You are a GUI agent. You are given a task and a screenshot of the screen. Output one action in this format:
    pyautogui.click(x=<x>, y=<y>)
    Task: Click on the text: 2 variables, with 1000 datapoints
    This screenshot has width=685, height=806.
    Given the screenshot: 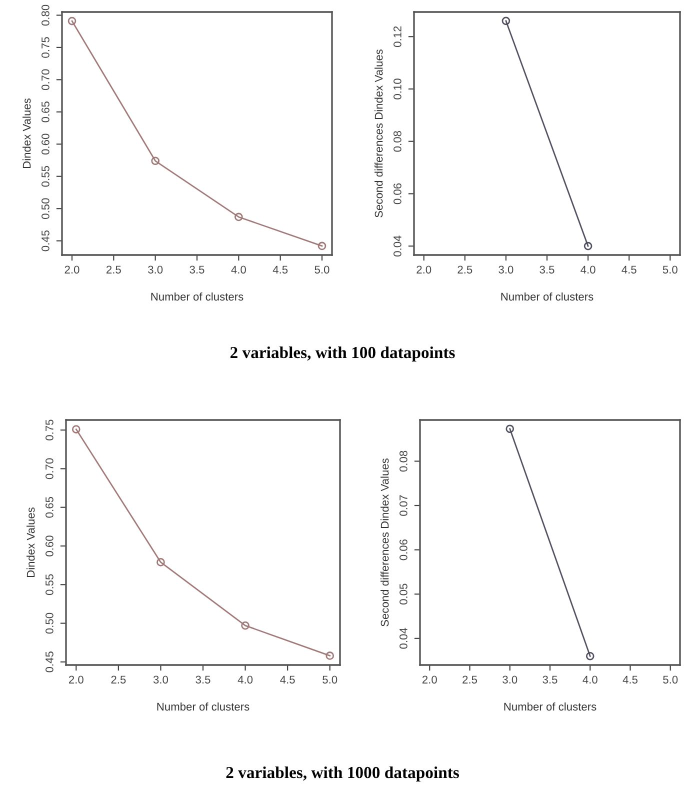 What is the action you would take?
    pyautogui.click(x=343, y=774)
    